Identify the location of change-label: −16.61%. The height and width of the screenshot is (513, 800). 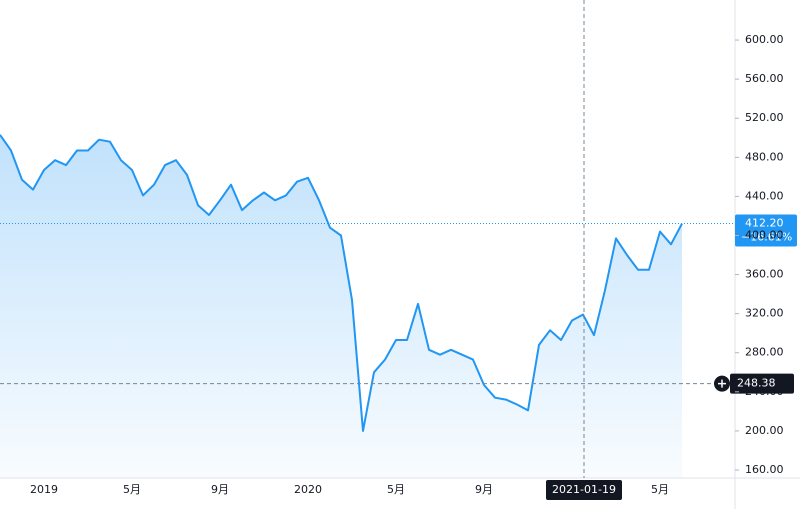
(766, 237).